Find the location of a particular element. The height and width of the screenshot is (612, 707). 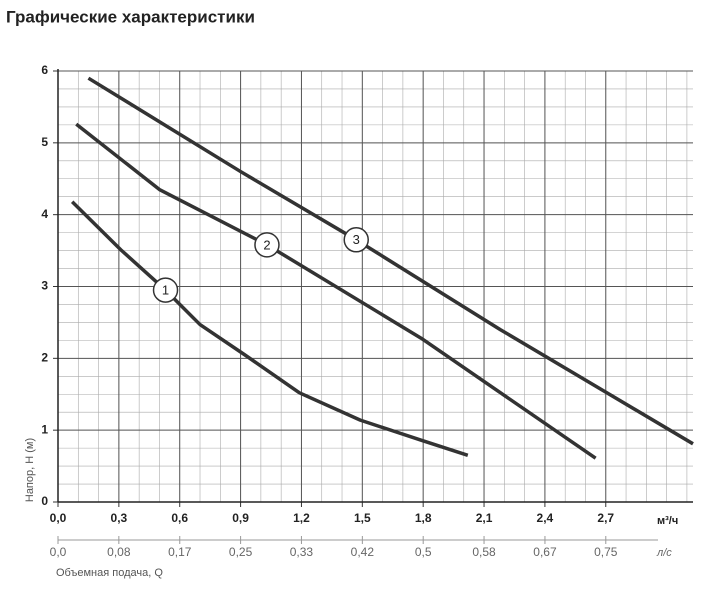

y-tick-label: 5 is located at coordinates (44, 142).